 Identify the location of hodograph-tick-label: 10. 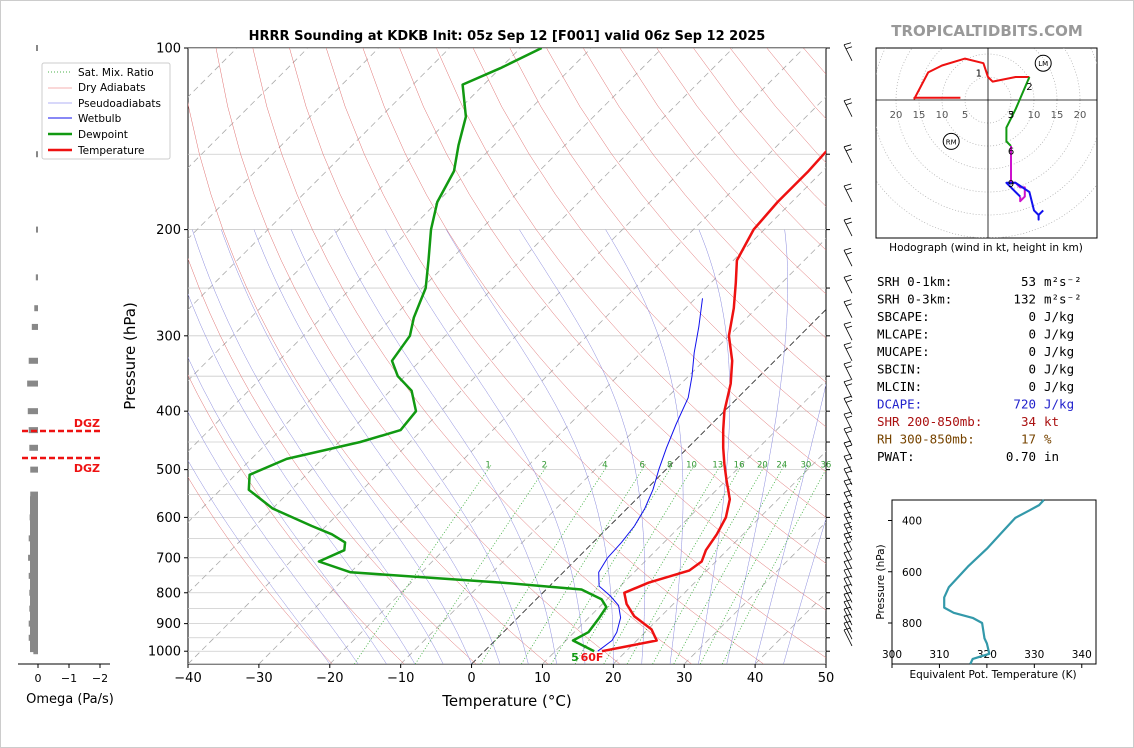
(1034, 115).